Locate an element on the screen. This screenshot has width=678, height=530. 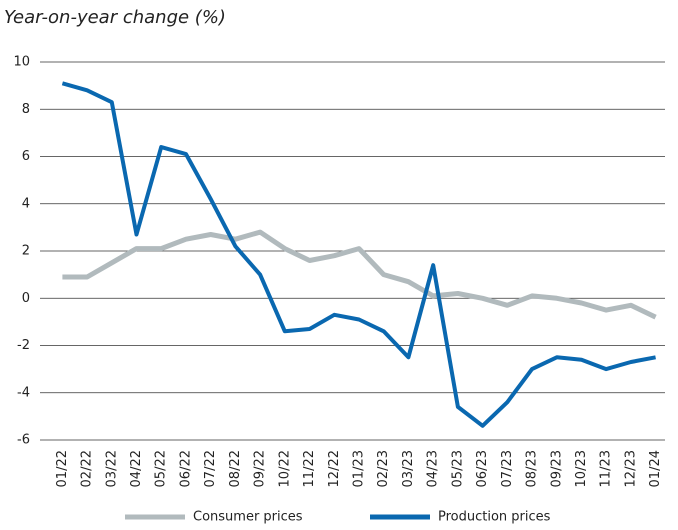
x-tick-label: 10/22 is located at coordinates (284, 468).